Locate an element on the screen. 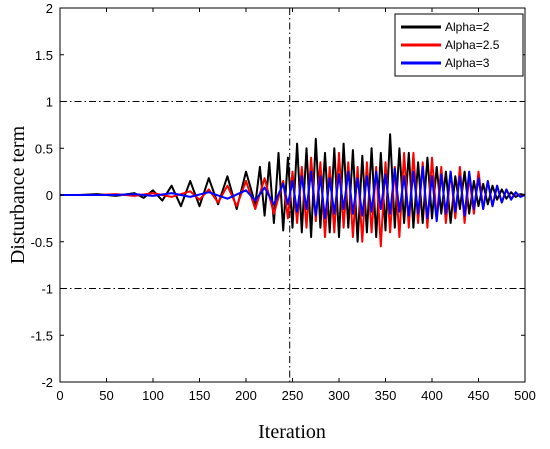  y-tick-label: -2 is located at coordinates (47, 382).